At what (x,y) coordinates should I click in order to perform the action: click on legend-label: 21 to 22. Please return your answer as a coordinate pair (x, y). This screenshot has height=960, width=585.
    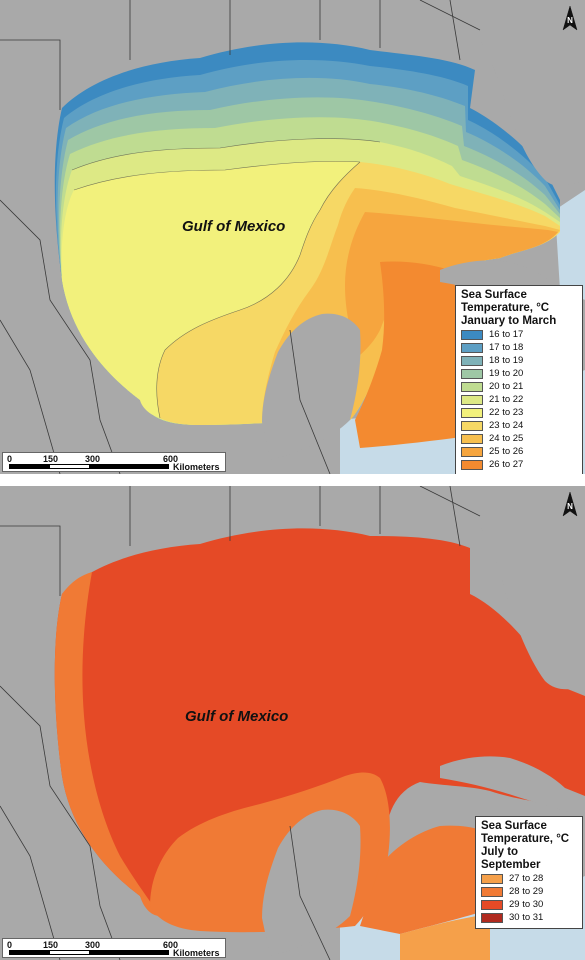
    Looking at the image, I should click on (506, 399).